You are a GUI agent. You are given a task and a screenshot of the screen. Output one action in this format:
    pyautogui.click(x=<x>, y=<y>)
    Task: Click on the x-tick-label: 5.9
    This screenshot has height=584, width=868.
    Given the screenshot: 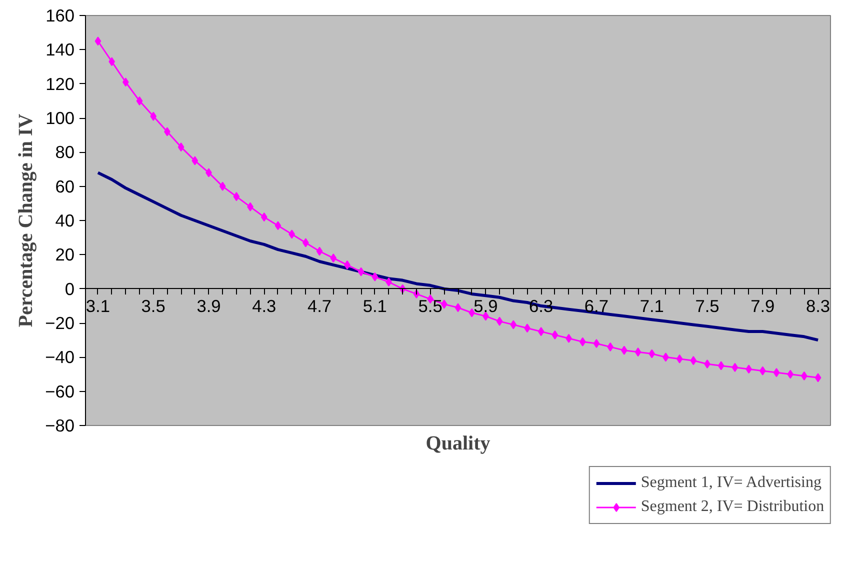 What is the action you would take?
    pyautogui.click(x=486, y=306)
    